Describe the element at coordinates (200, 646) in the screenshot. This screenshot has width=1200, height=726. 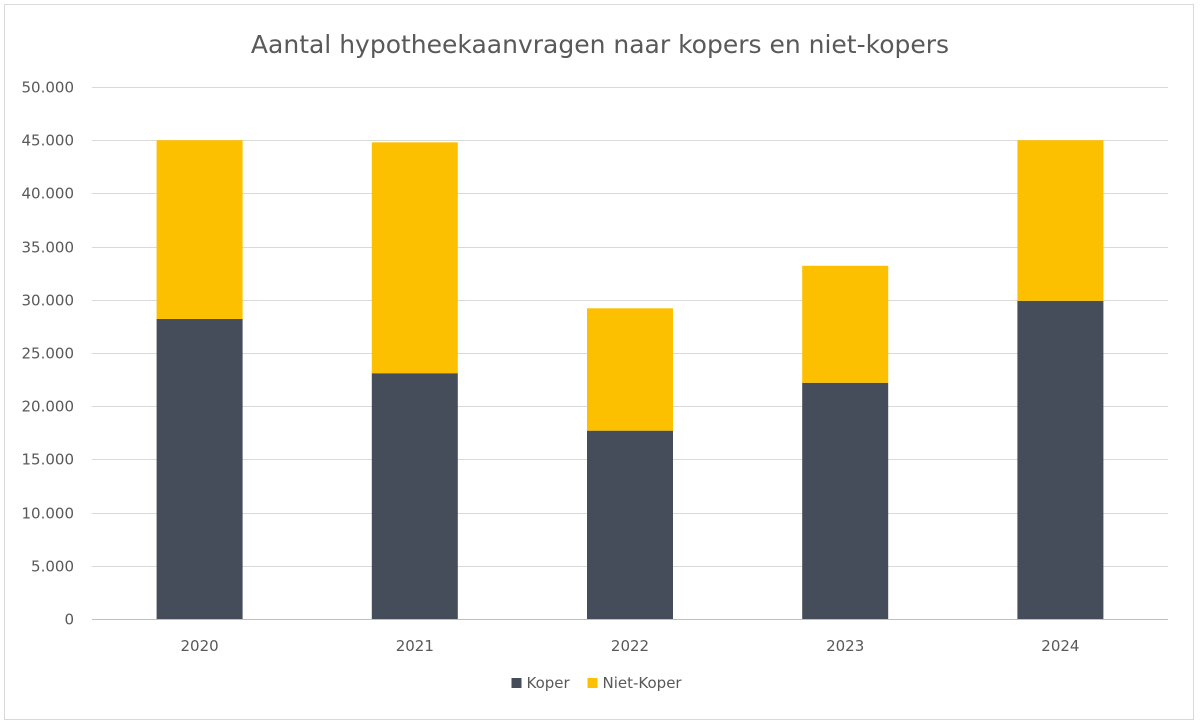
I see `x-tick-label: 2020` at that location.